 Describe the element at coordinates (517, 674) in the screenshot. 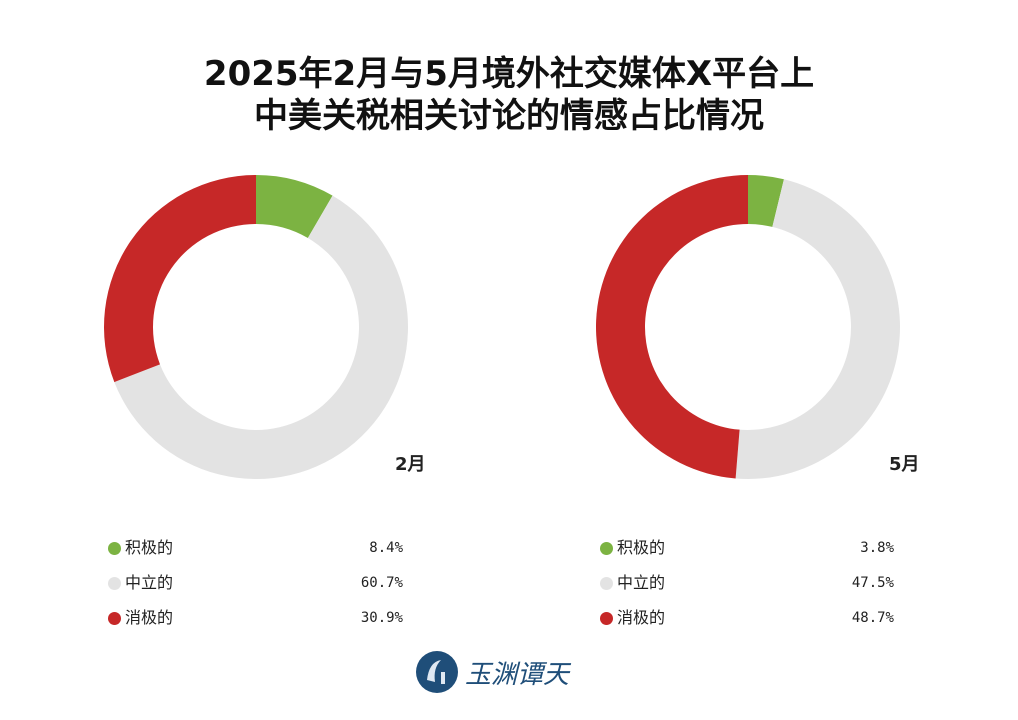

I see `logo-text: 玉渊谭天` at that location.